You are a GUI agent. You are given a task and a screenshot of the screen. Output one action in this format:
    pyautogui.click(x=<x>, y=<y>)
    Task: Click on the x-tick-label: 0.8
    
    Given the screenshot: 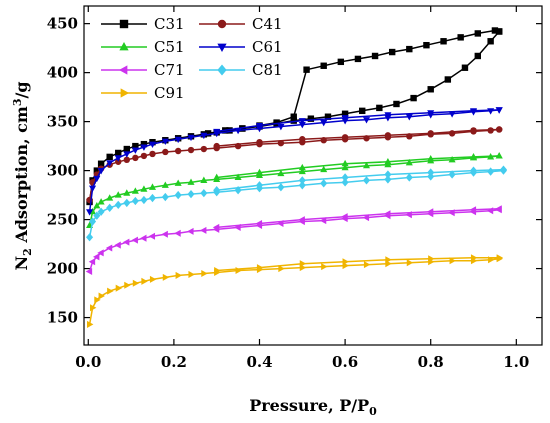 What is the action you would take?
    pyautogui.click(x=431, y=362)
    